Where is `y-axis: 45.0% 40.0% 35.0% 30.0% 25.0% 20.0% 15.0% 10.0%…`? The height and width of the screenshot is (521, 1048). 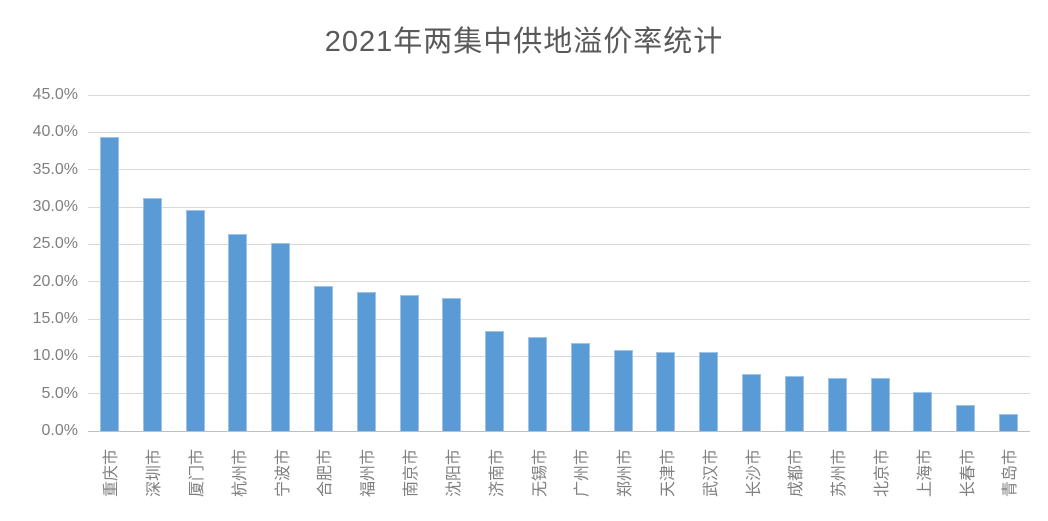 y-axis: 45.0% 40.0% 35.0% 30.0% 25.0% 20.0% 15.0% 10.0%… is located at coordinates (39, 262).